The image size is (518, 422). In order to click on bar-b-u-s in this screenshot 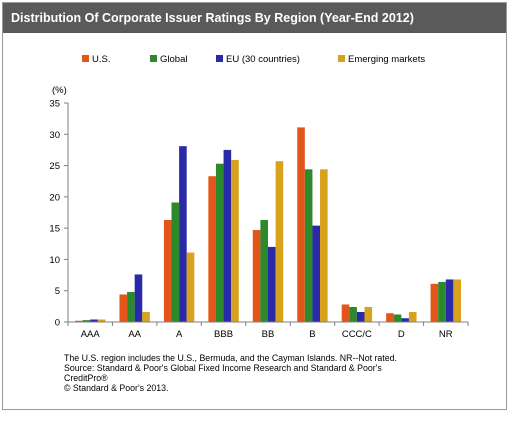, I will do `click(301, 225)`.